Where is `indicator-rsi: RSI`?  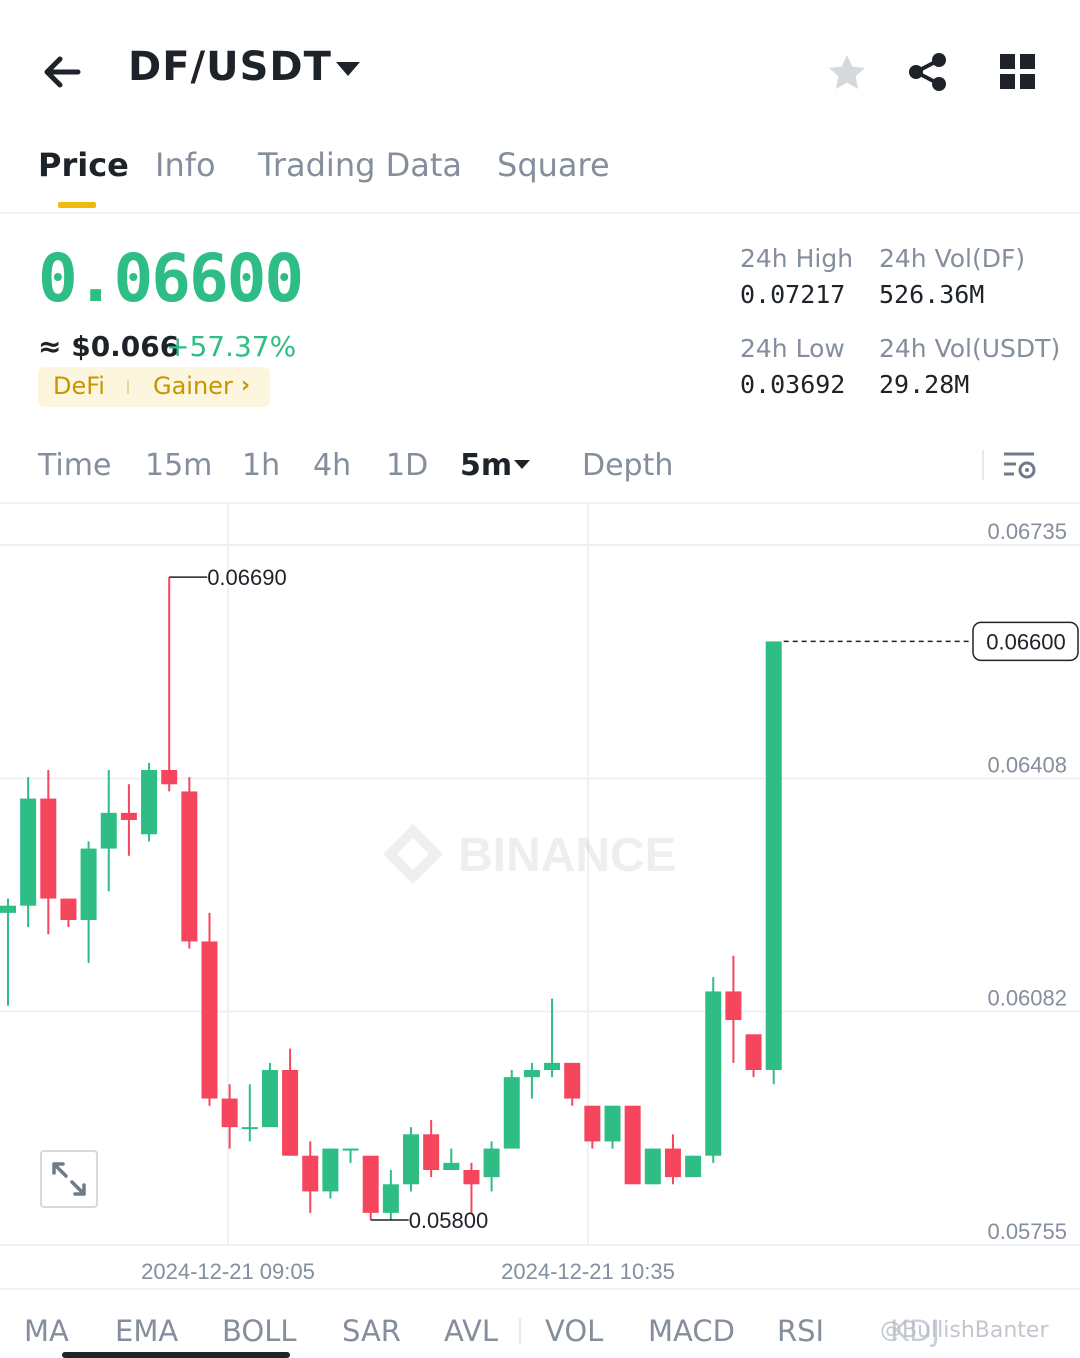
indicator-rsi: RSI is located at coordinates (801, 1331).